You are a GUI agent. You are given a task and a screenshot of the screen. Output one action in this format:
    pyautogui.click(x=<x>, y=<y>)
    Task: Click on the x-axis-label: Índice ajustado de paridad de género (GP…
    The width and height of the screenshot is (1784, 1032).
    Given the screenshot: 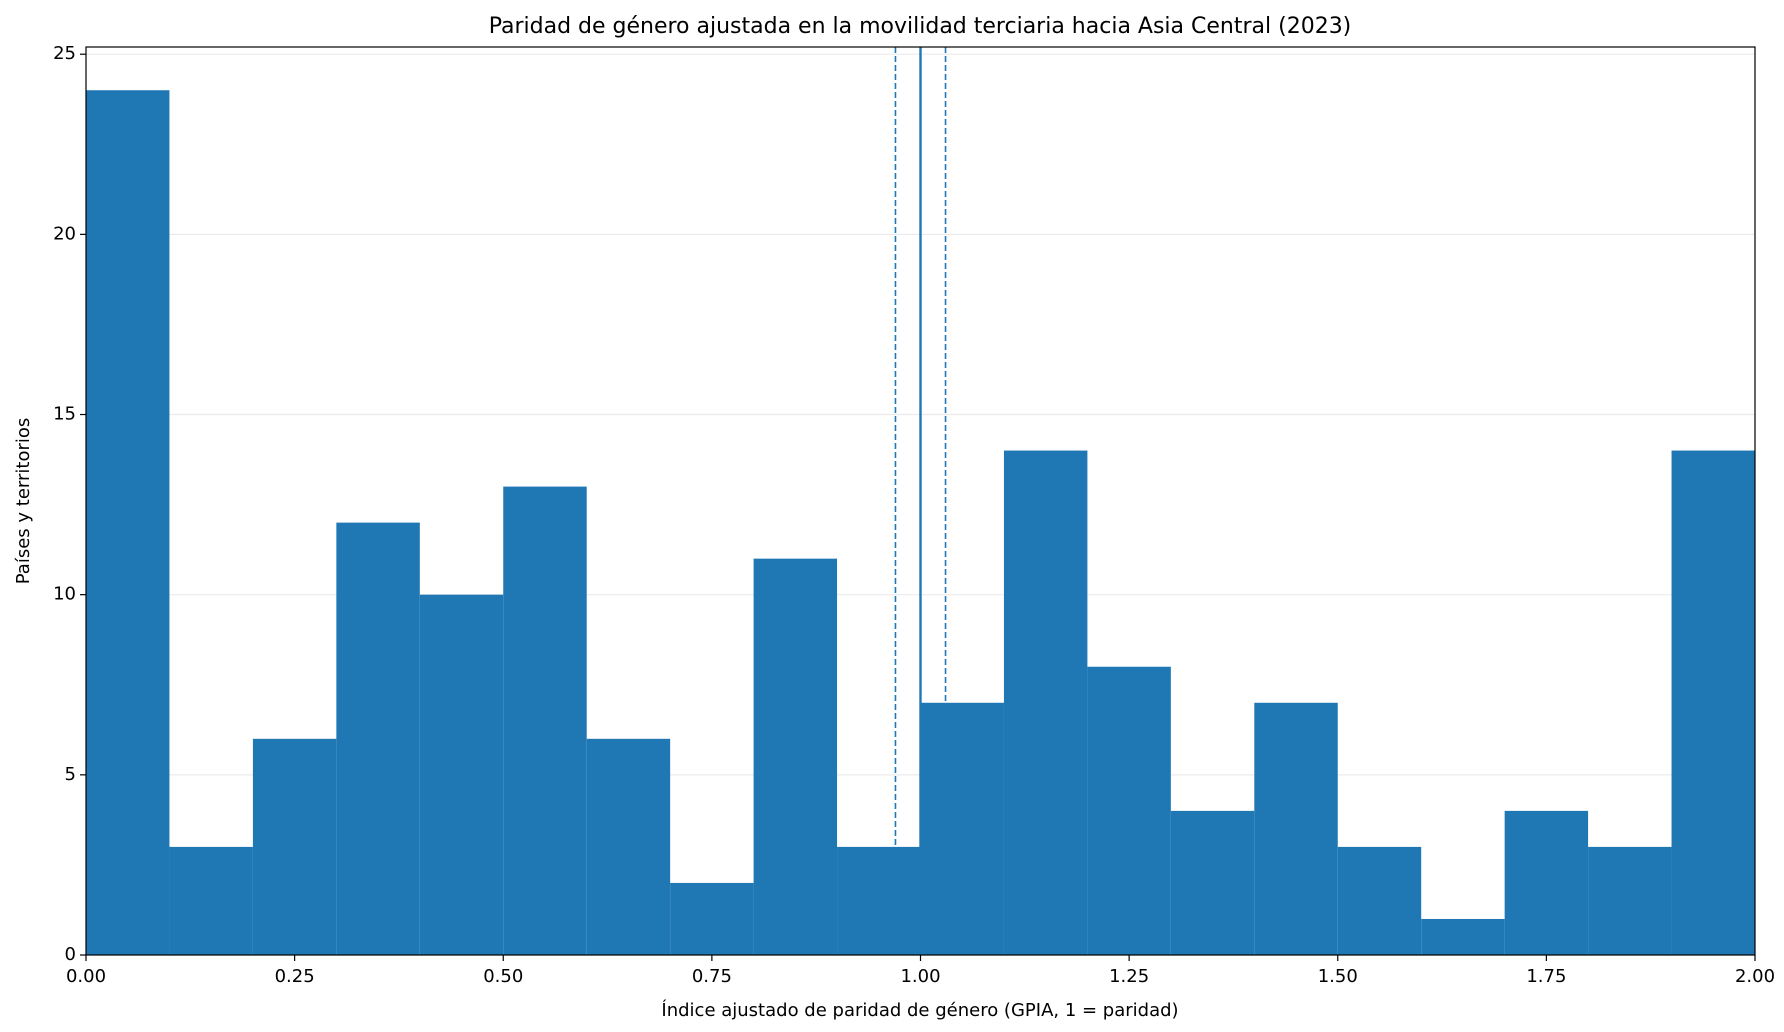 What is the action you would take?
    pyautogui.click(x=919, y=1010)
    